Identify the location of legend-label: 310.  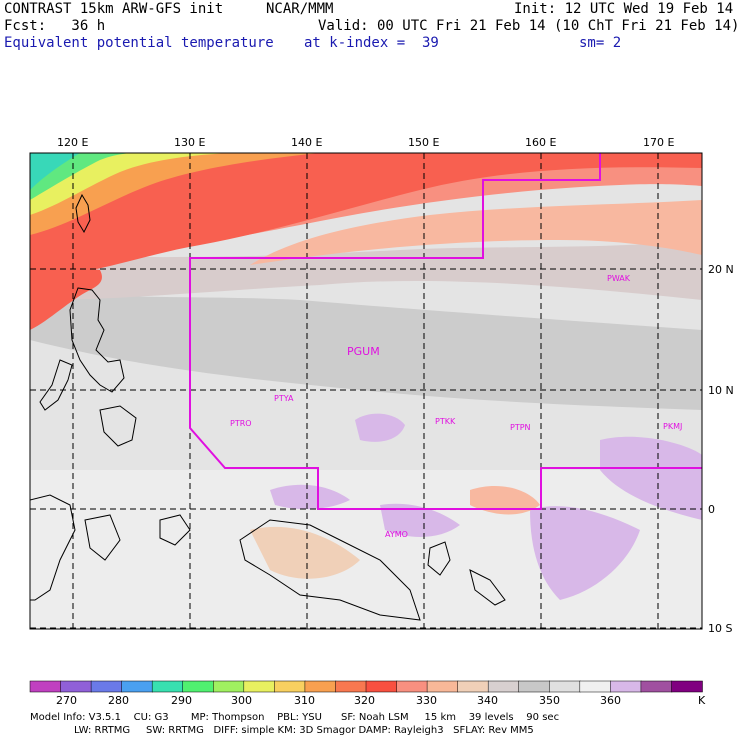
(304, 700).